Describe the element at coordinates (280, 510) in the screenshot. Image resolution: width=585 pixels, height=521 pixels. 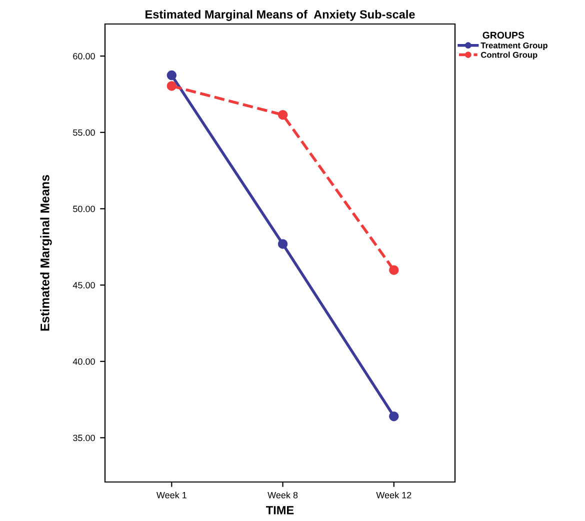
I see `x-axis-title: TIME` at that location.